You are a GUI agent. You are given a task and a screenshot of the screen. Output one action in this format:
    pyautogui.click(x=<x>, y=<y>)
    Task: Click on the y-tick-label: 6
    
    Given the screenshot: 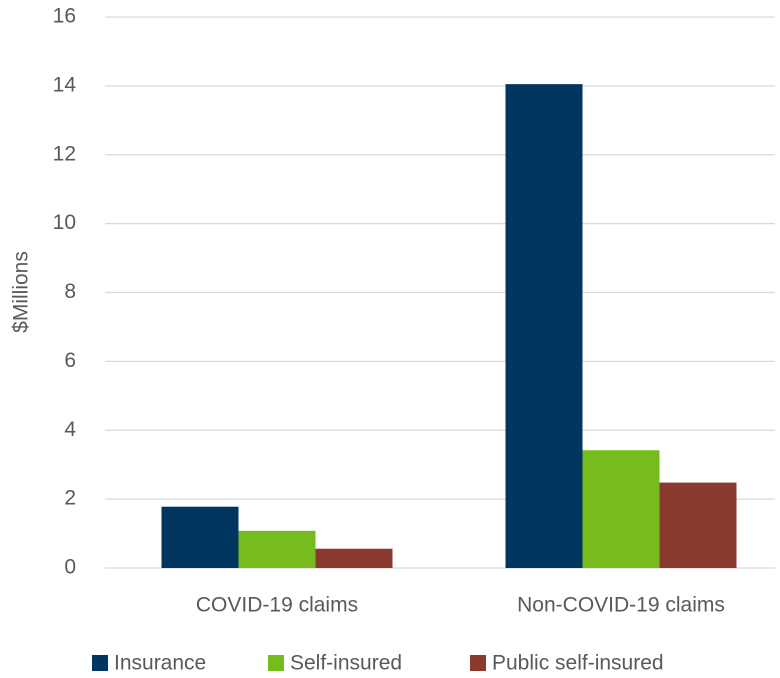 What is the action you would take?
    pyautogui.click(x=70, y=360)
    